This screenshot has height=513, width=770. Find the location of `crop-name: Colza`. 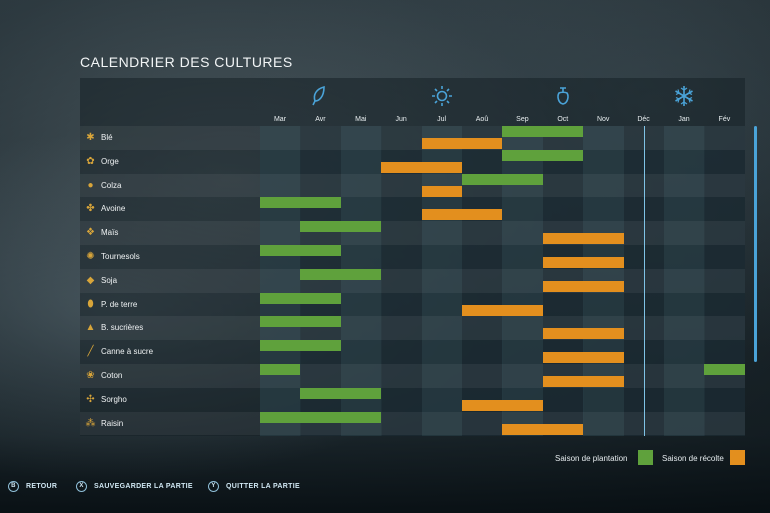

crop-name: Colza is located at coordinates (111, 185).